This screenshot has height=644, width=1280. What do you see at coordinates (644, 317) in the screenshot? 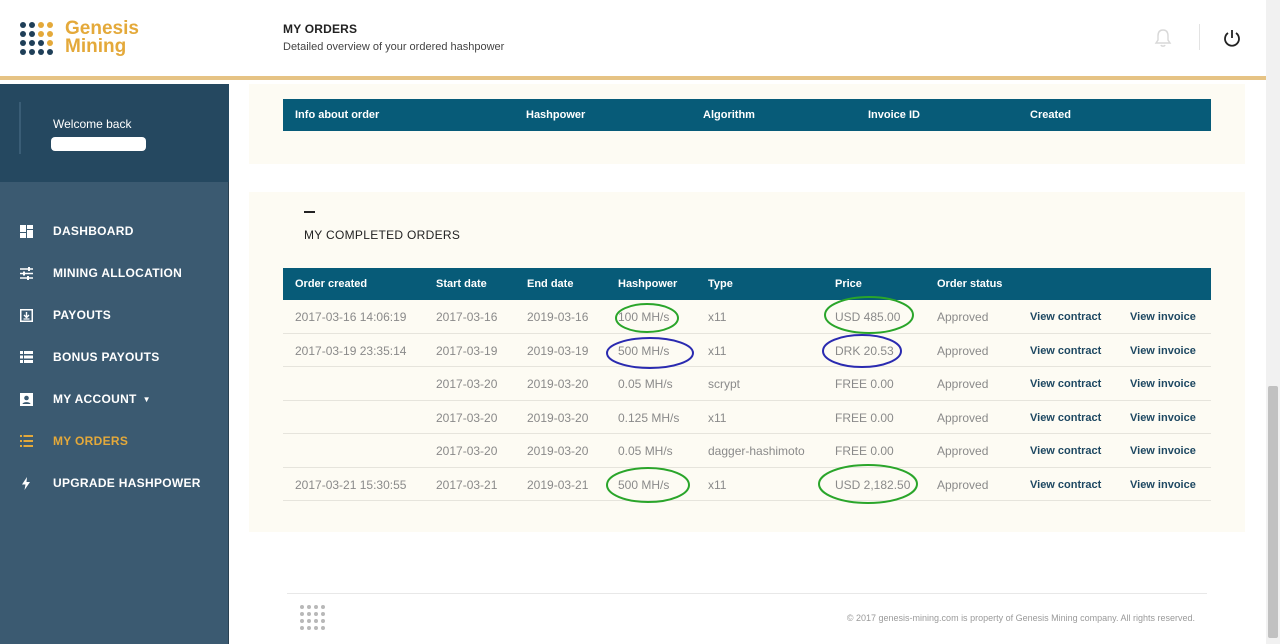
I see `cell-hashpower: 100 MH/s` at bounding box center [644, 317].